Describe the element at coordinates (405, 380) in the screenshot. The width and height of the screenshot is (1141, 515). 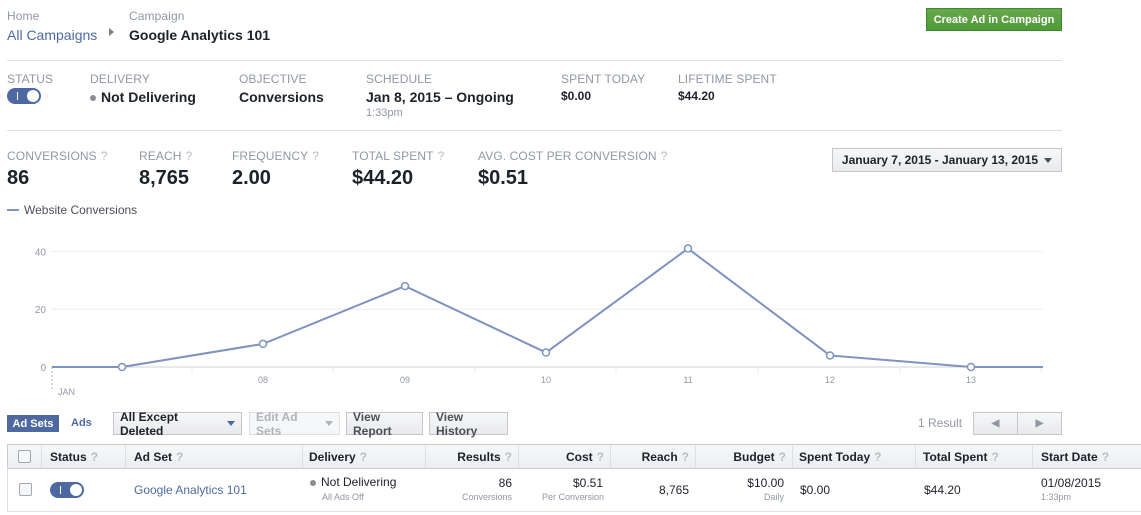
I see `x-tick-label: 09` at that location.